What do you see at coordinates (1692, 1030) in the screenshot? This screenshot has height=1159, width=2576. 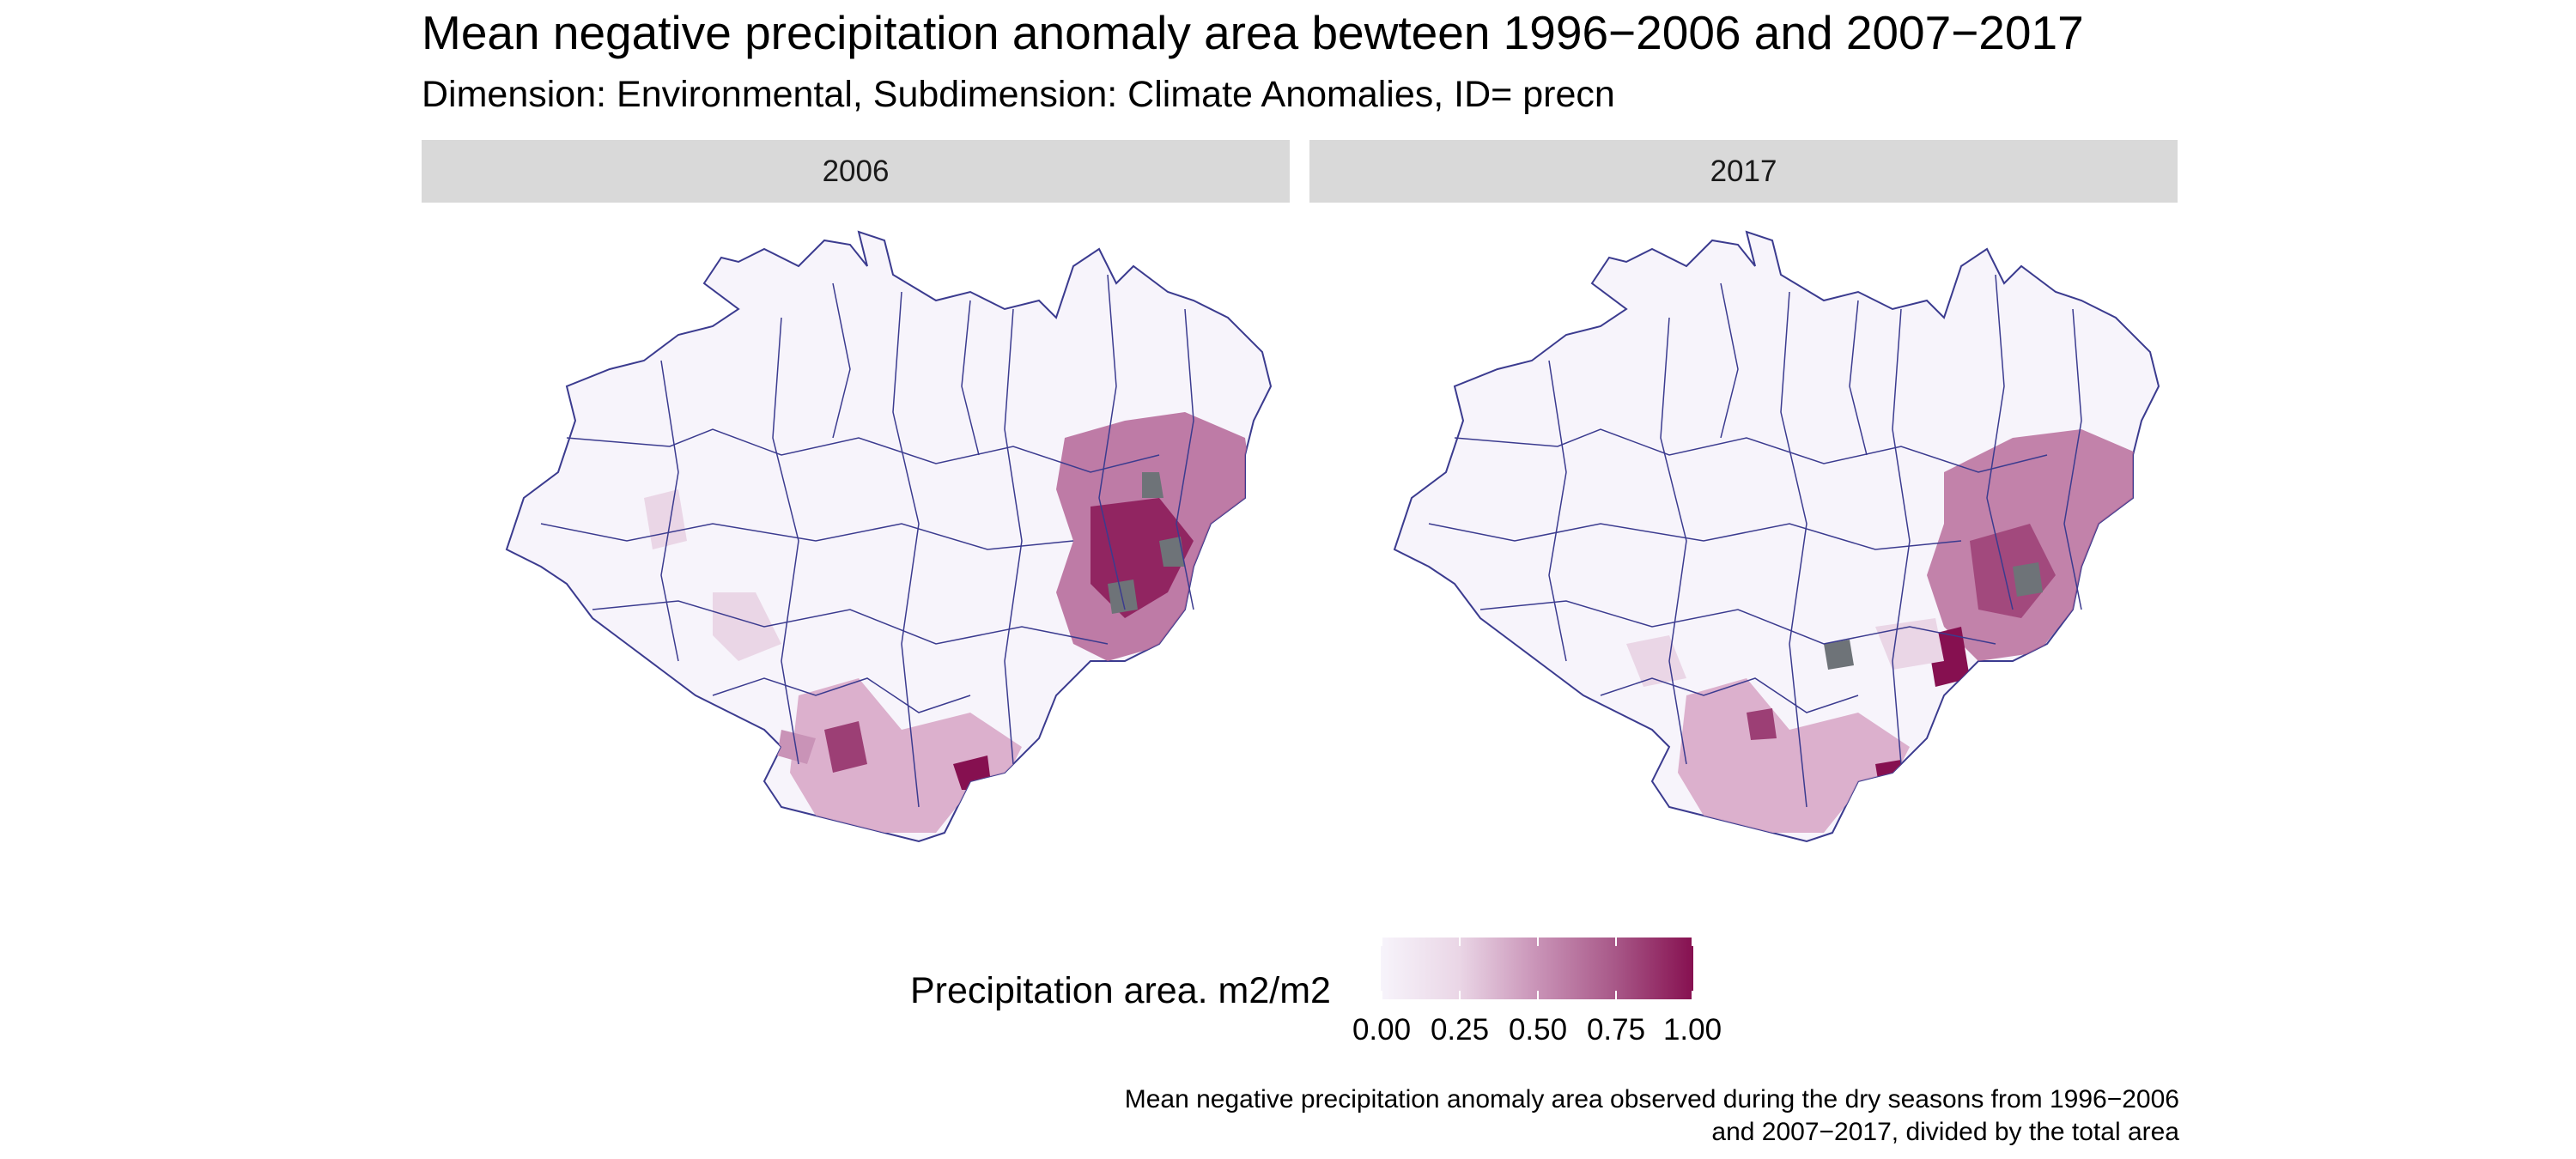 I see `legend-tick-label: 1.00` at bounding box center [1692, 1030].